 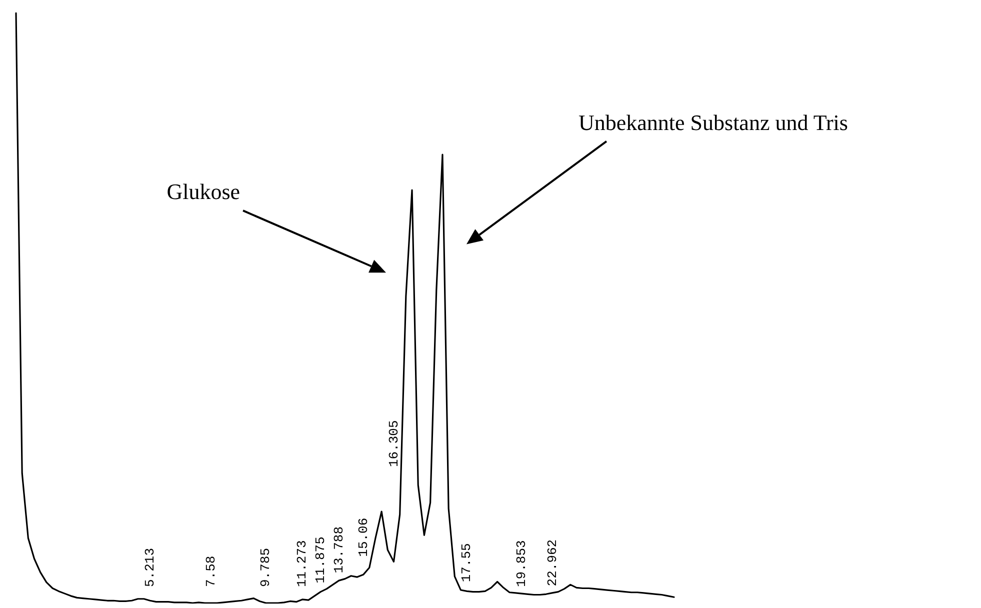 What do you see at coordinates (552, 562) in the screenshot?
I see `annotation: 22.962` at bounding box center [552, 562].